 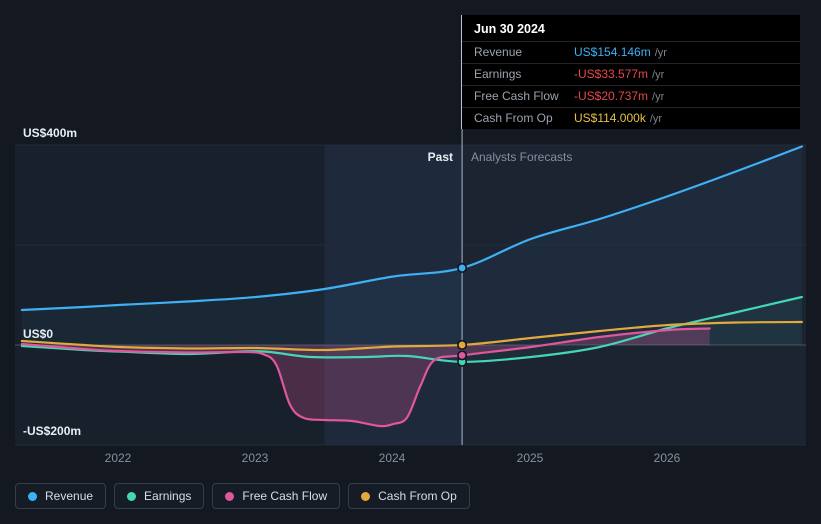 I want to click on analysts-forecasts-section-label: Analysts Forecasts, so click(x=522, y=157).